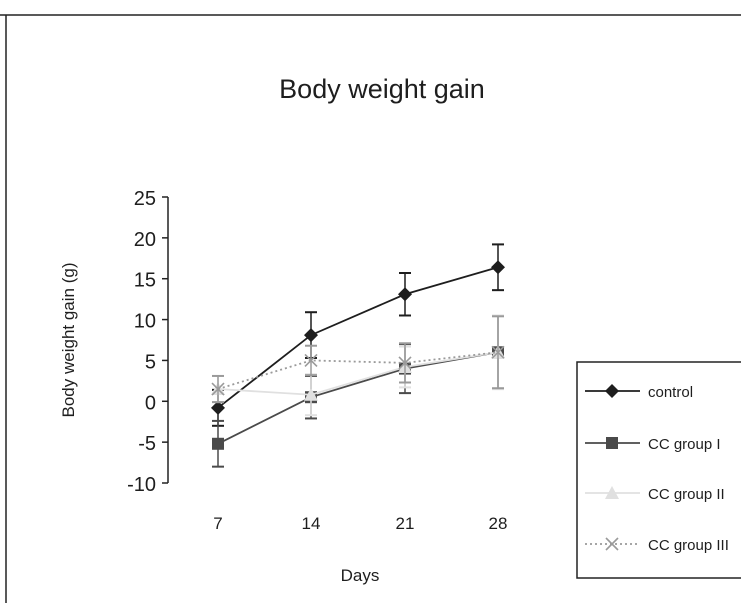 The height and width of the screenshot is (608, 741). Describe the element at coordinates (147, 444) in the screenshot. I see `y-tick-label: -5` at that location.